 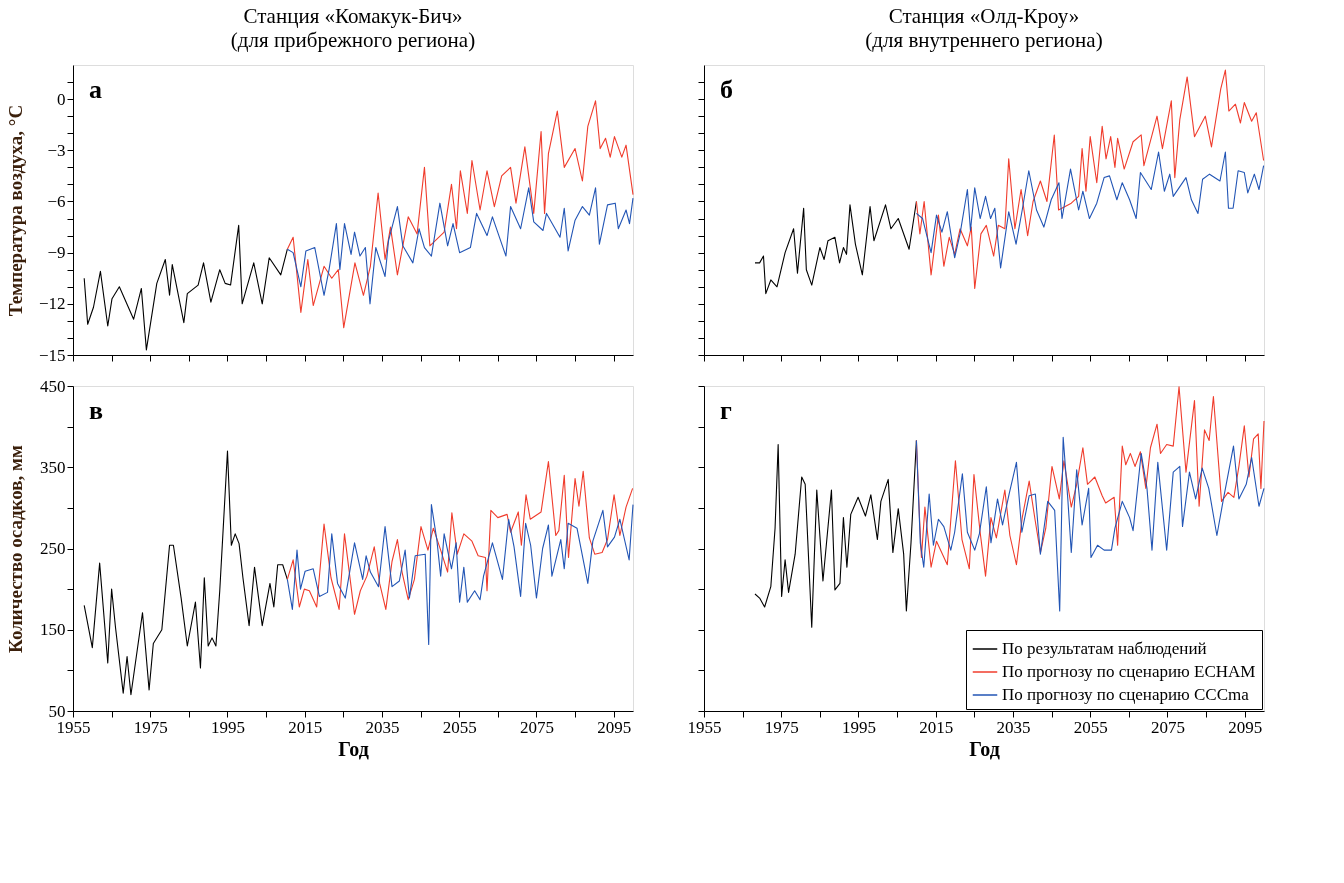 What do you see at coordinates (353, 40) in the screenshot?
I see `chart-subtitle: (для прибрежного региона)` at bounding box center [353, 40].